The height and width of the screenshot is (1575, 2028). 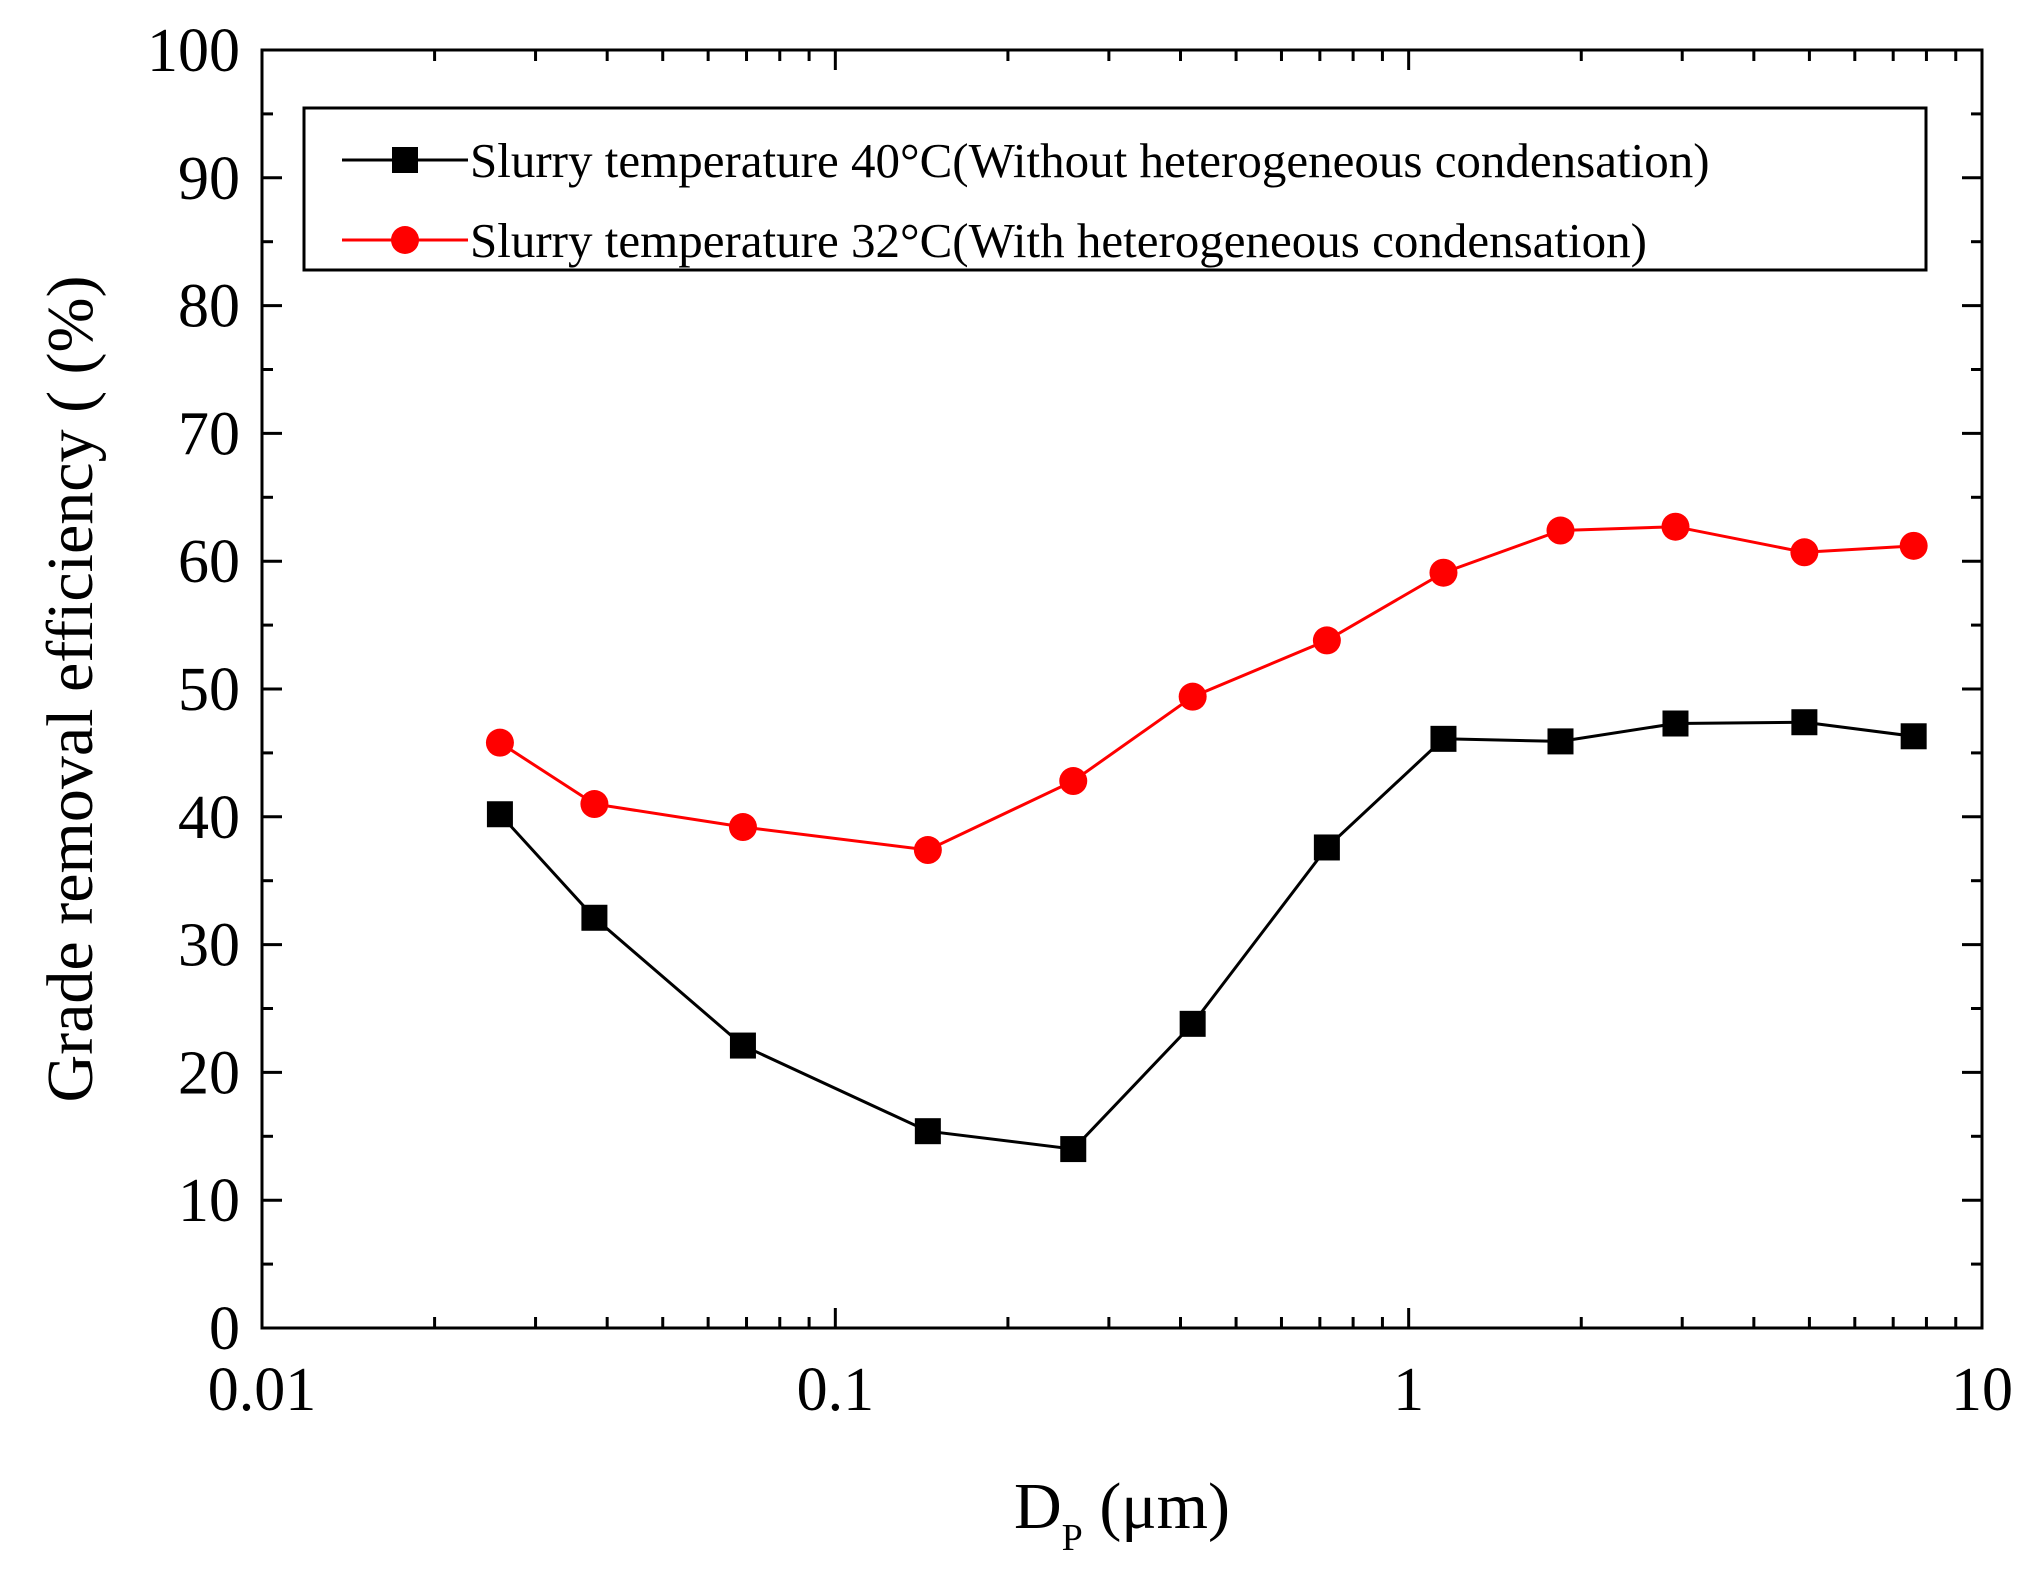 What do you see at coordinates (1982, 1390) in the screenshot?
I see `x-tick-label: 10` at bounding box center [1982, 1390].